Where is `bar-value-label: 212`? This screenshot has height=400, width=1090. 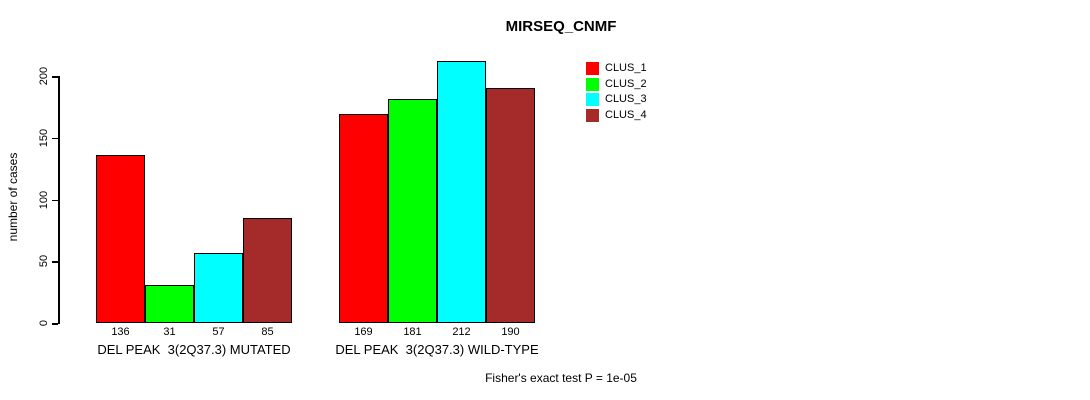 bar-value-label: 212 is located at coordinates (461, 332).